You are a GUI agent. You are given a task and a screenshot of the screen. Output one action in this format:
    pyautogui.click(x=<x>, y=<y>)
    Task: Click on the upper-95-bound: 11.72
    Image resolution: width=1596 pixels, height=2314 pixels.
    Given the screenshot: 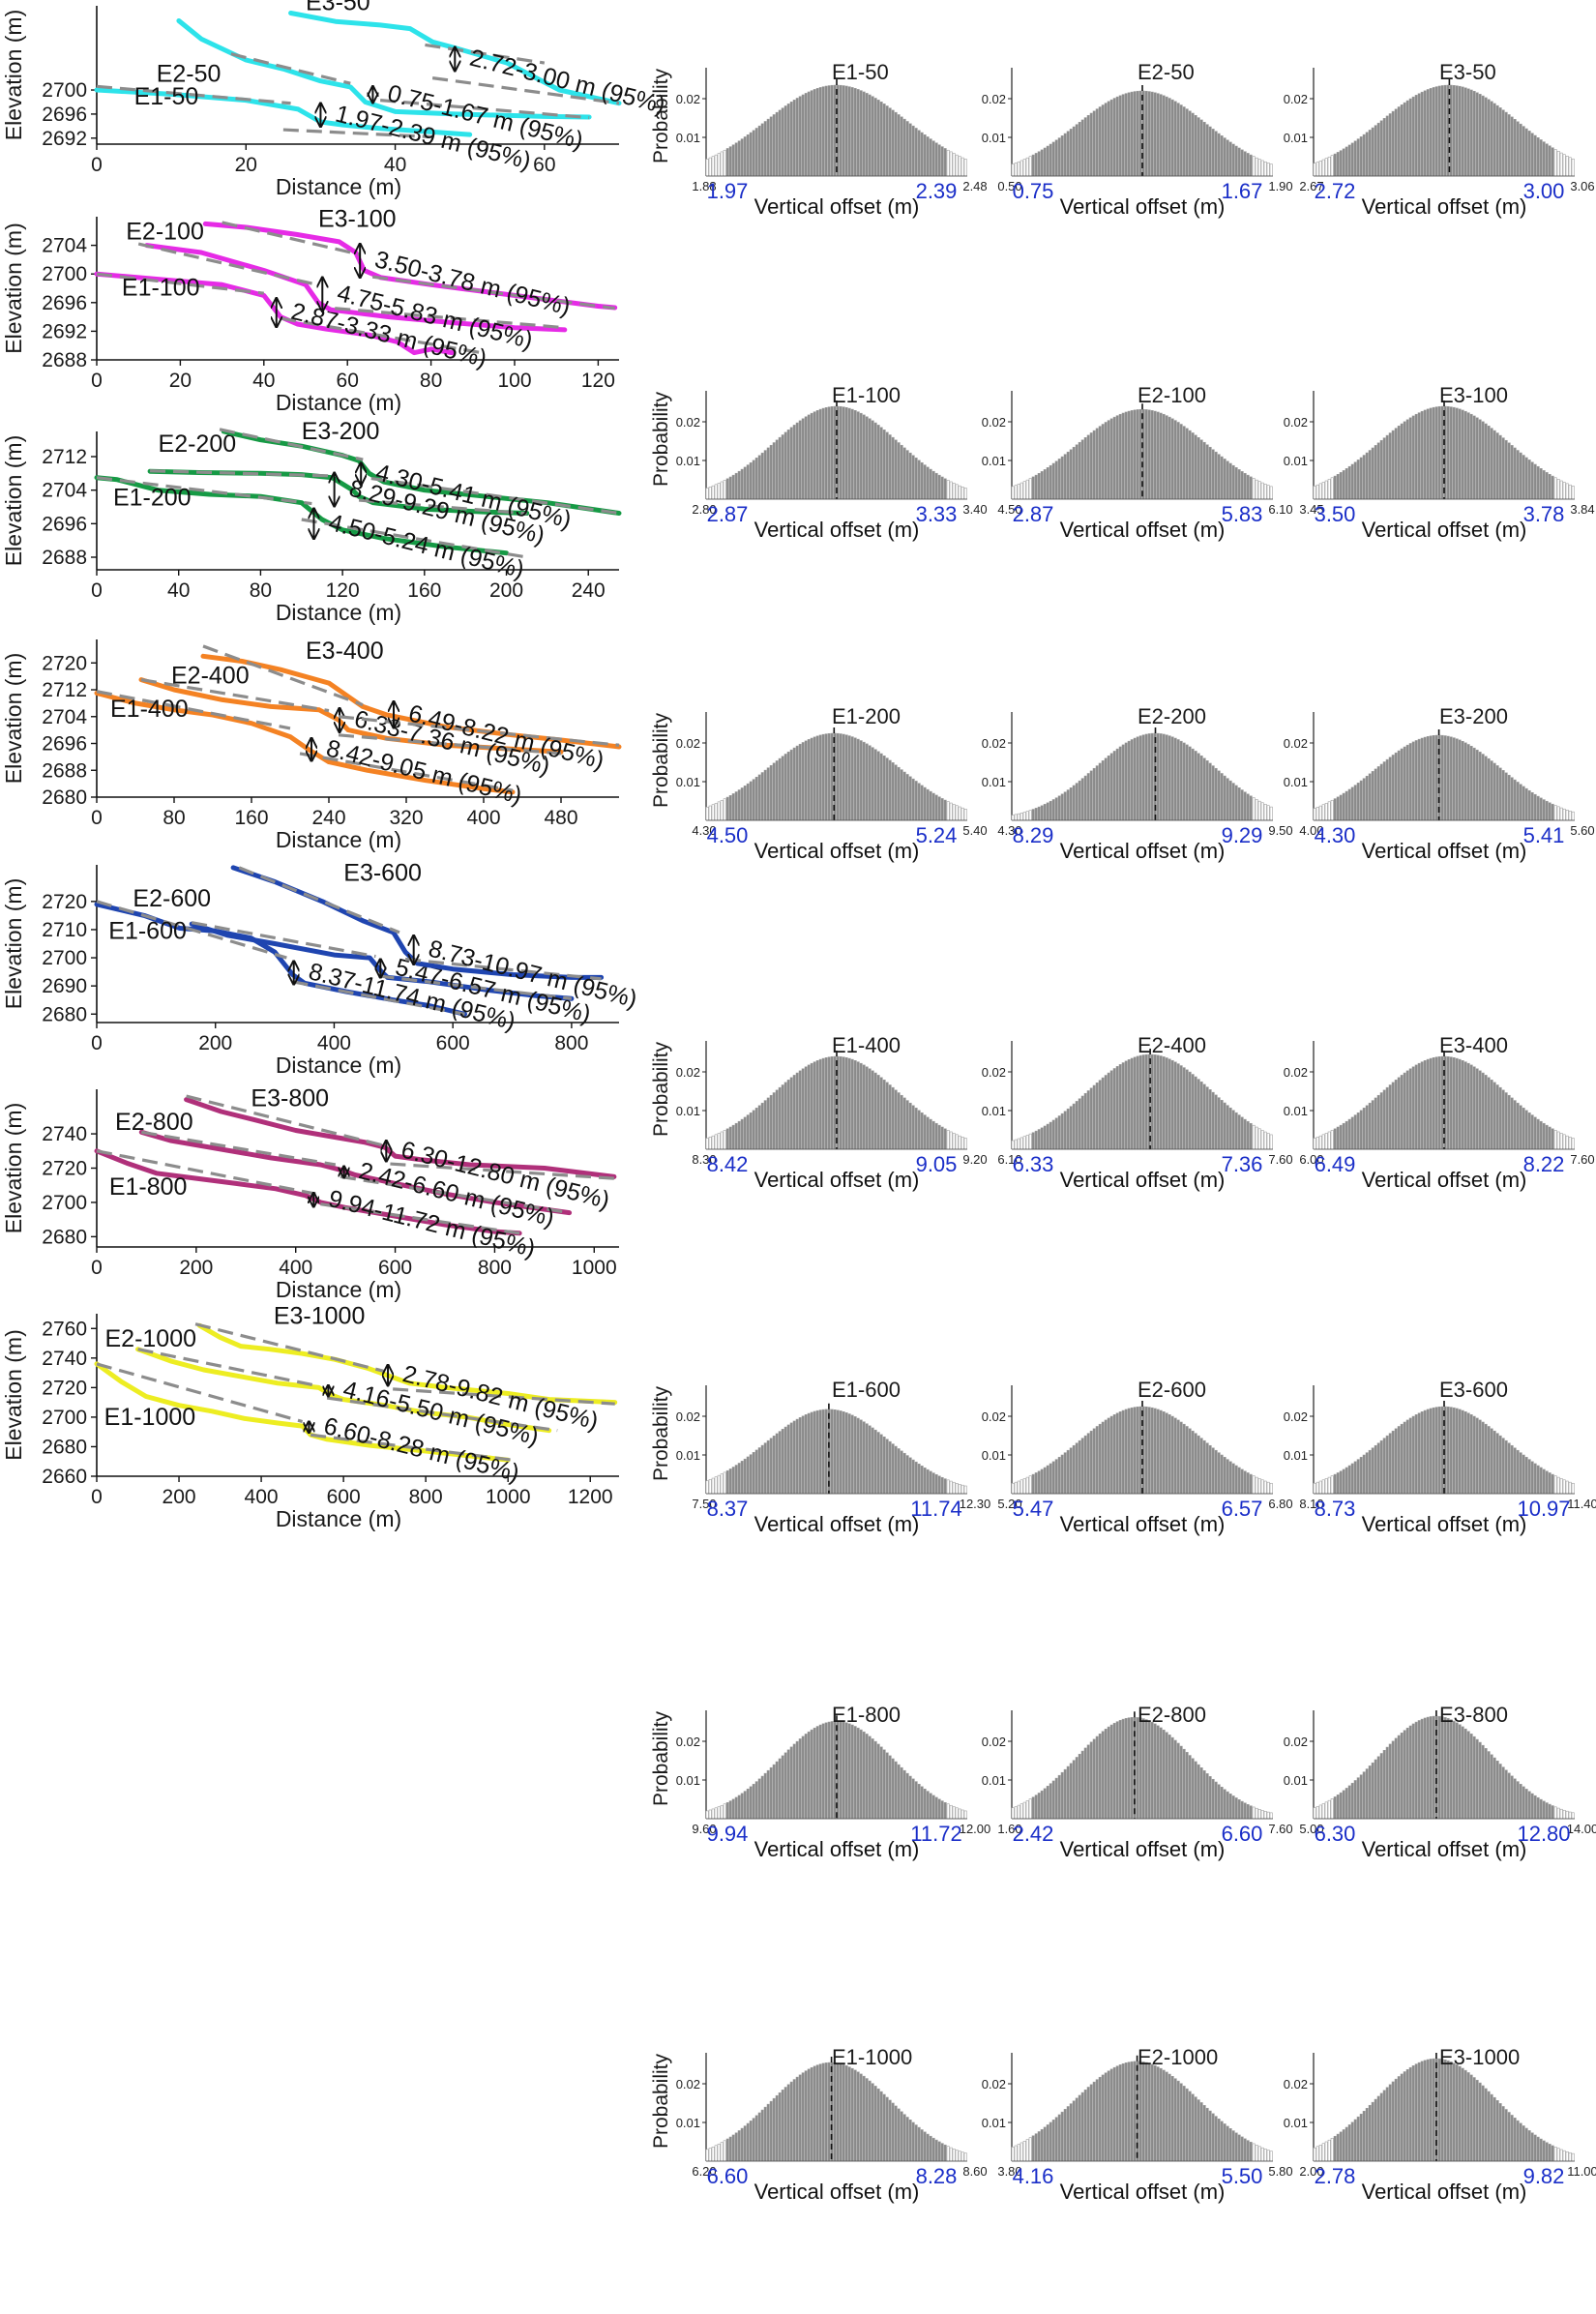 What is the action you would take?
    pyautogui.click(x=935, y=1834)
    